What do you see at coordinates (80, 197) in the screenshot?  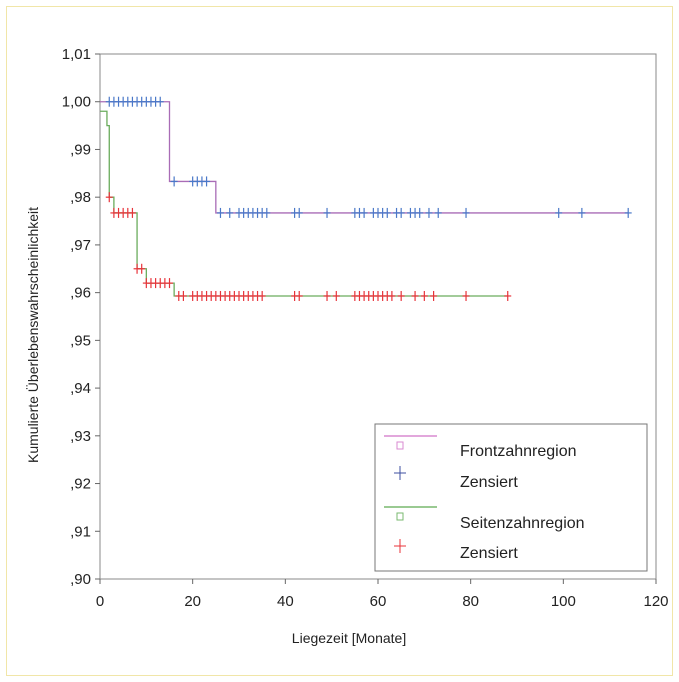 I see `y-tick-label: ,98` at bounding box center [80, 197].